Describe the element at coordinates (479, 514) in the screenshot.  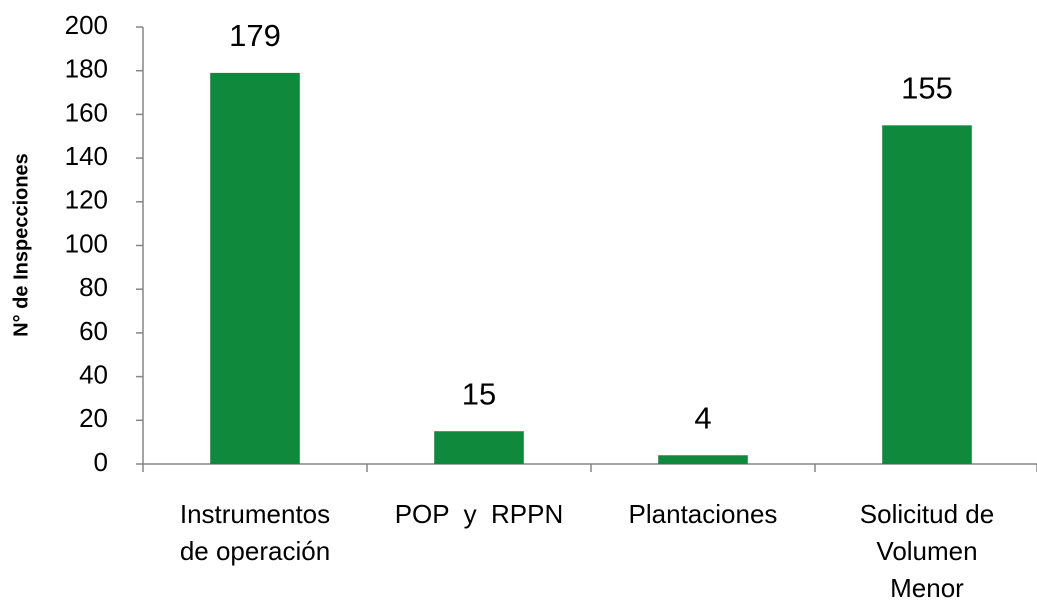
I see `x-tick-label: POP y RPPN` at that location.